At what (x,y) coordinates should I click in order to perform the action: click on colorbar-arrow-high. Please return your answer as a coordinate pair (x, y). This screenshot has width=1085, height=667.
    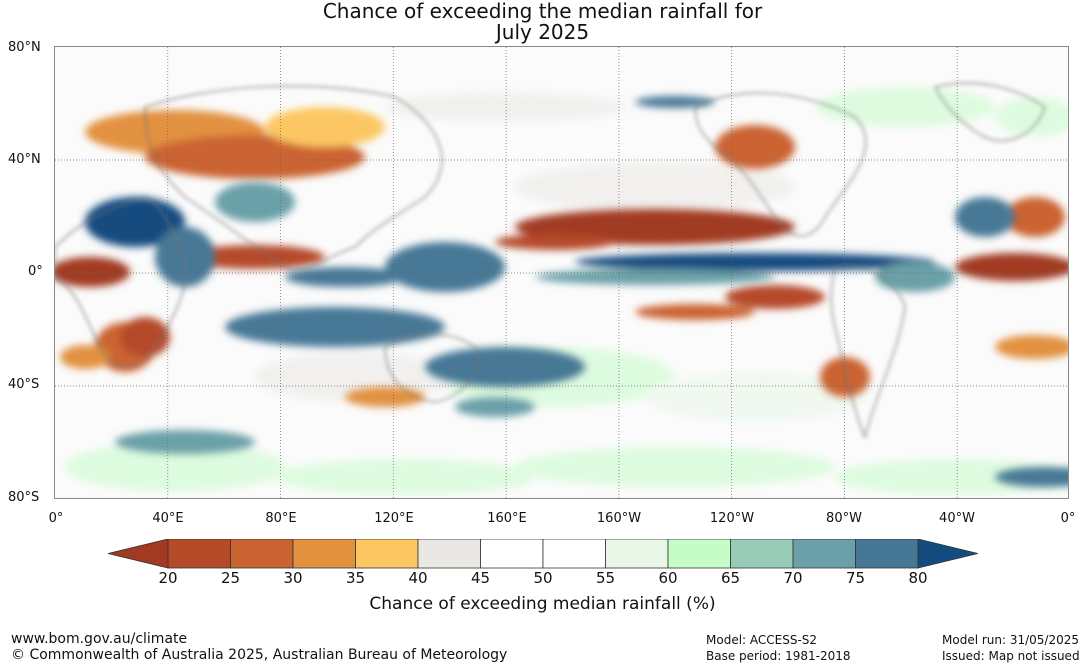
    Looking at the image, I should click on (947, 554).